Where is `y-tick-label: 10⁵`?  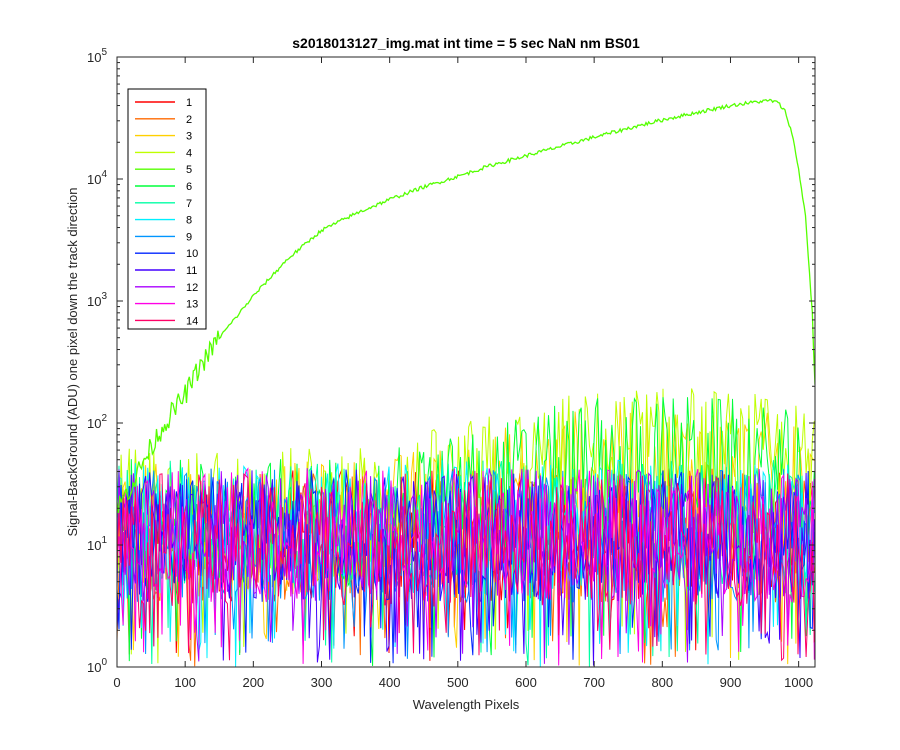
y-tick-label: 10⁵ is located at coordinates (97, 56).